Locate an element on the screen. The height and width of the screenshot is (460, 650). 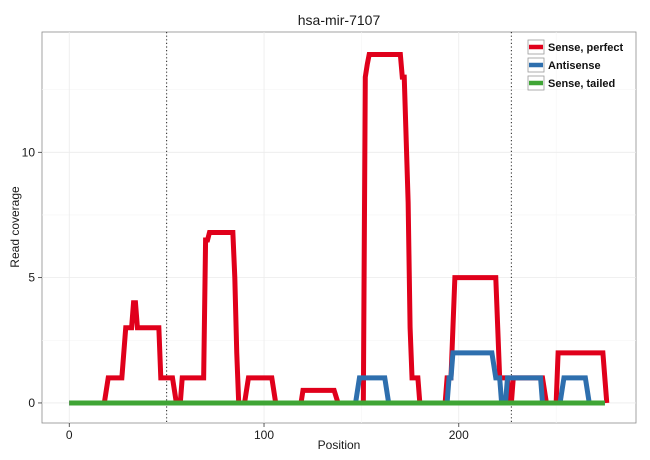
y-tick-label: 0 is located at coordinates (31, 403).